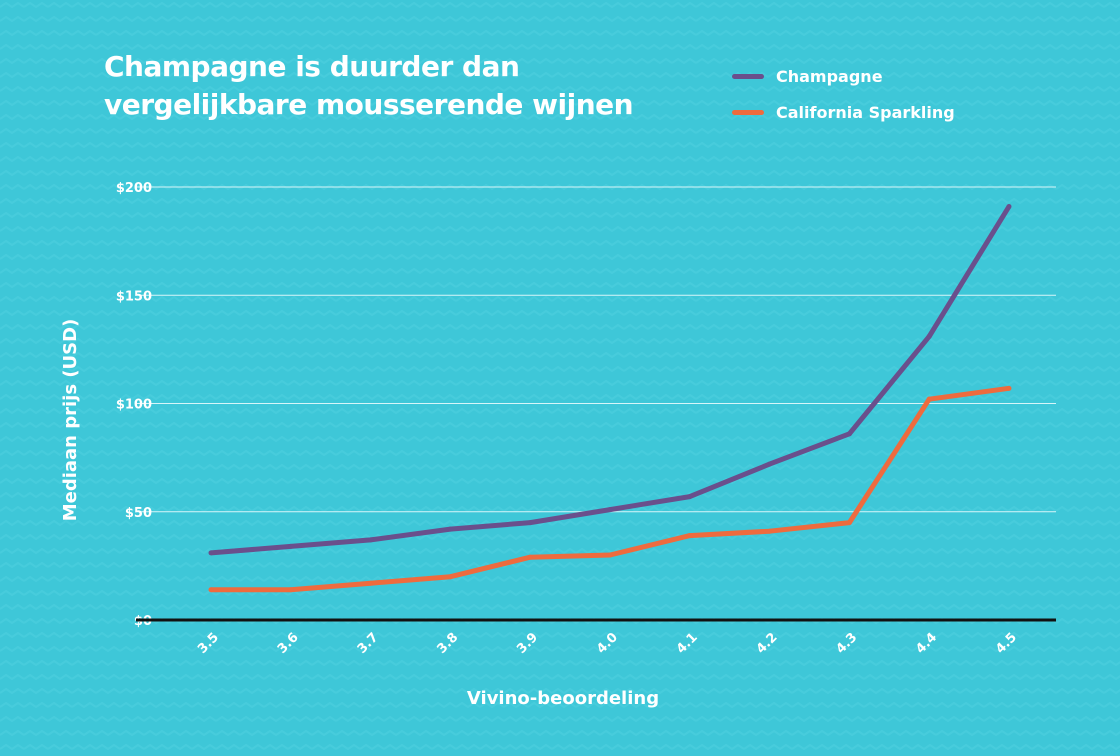 The height and width of the screenshot is (756, 1120). I want to click on x-tick-label: 3.5, so click(208, 643).